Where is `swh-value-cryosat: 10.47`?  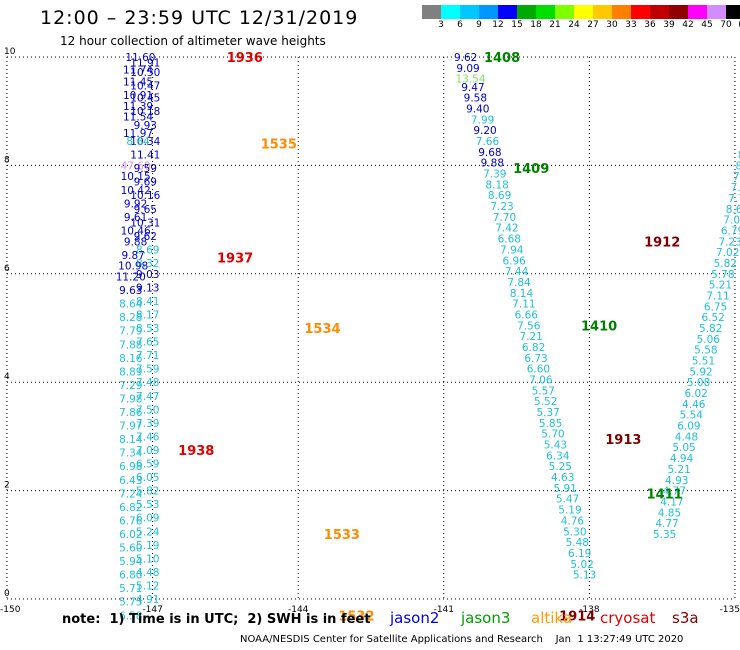
swh-value-cryosat: 10.47 is located at coordinates (145, 87).